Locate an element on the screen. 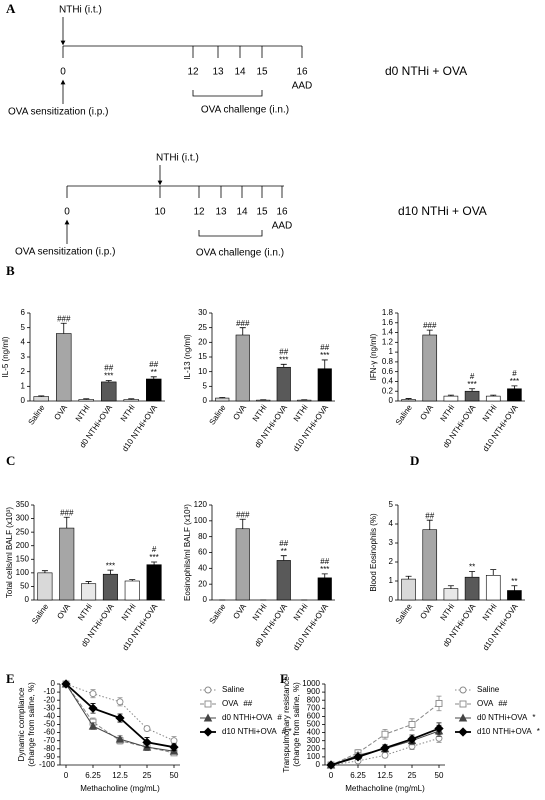  y-tick-label: 150 is located at coordinates (23, 558).